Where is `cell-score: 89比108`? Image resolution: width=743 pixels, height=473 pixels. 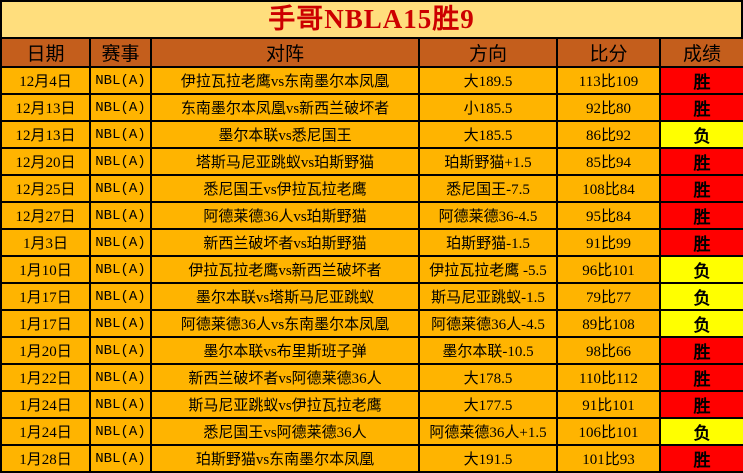 cell-score: 89比108 is located at coordinates (608, 323).